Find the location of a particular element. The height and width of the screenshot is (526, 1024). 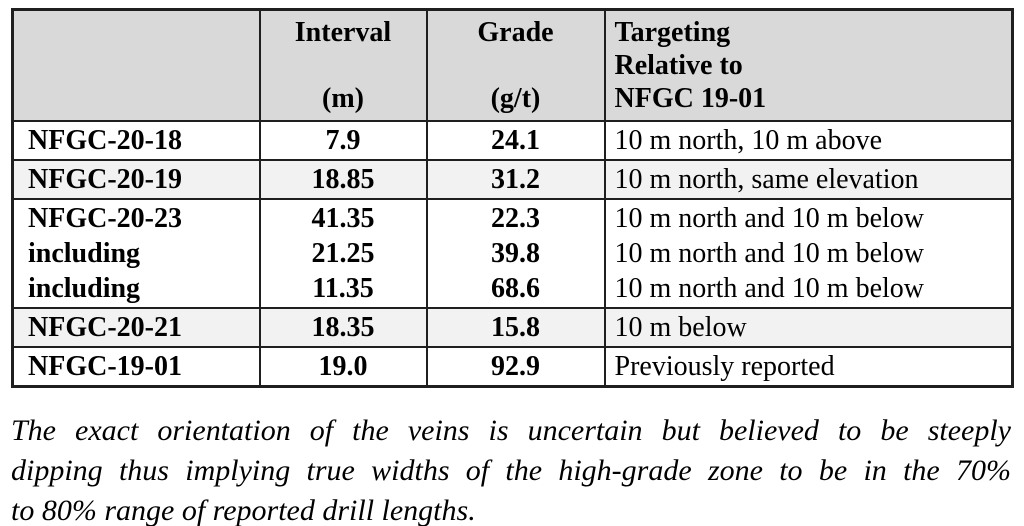

cell-line: 68.6 is located at coordinates (515, 288).